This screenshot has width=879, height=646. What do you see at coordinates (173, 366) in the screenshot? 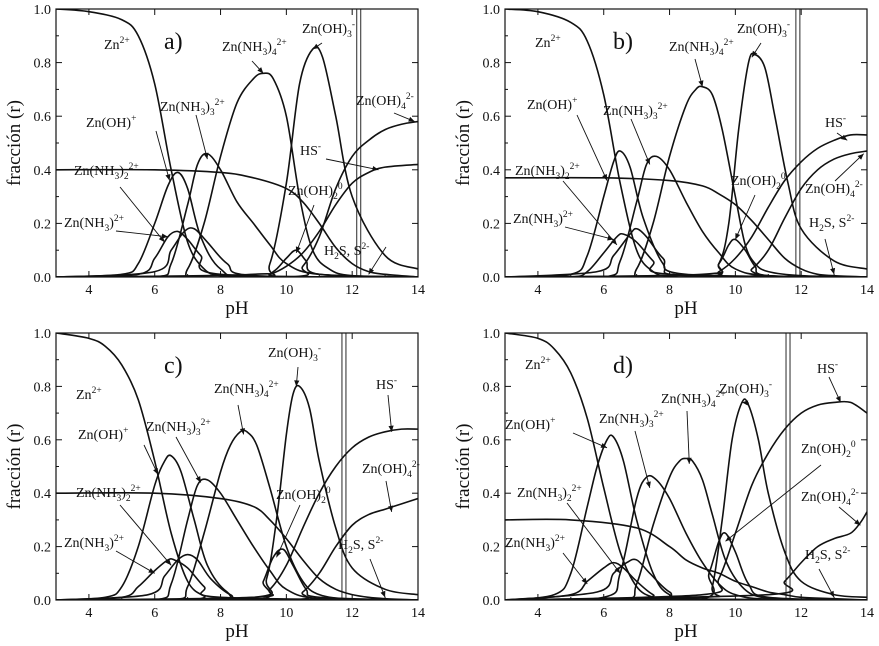
I see `panel-label: c)` at bounding box center [173, 366].